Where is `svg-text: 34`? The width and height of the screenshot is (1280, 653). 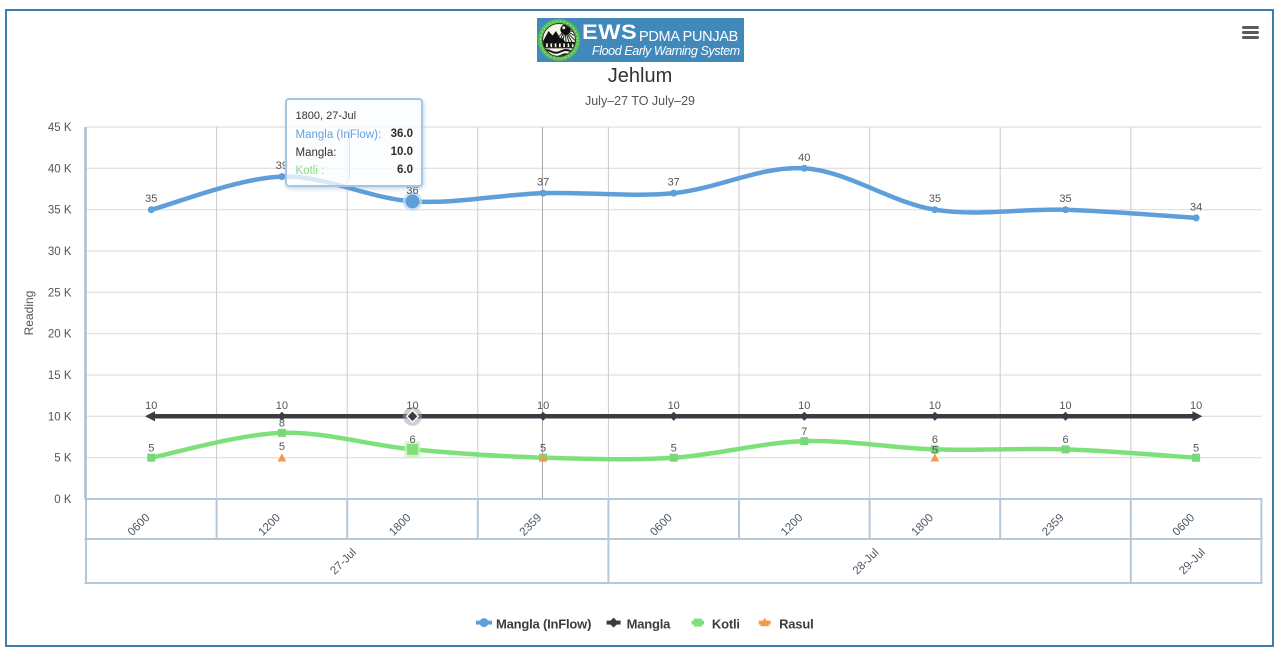 svg-text: 34 is located at coordinates (1196, 207).